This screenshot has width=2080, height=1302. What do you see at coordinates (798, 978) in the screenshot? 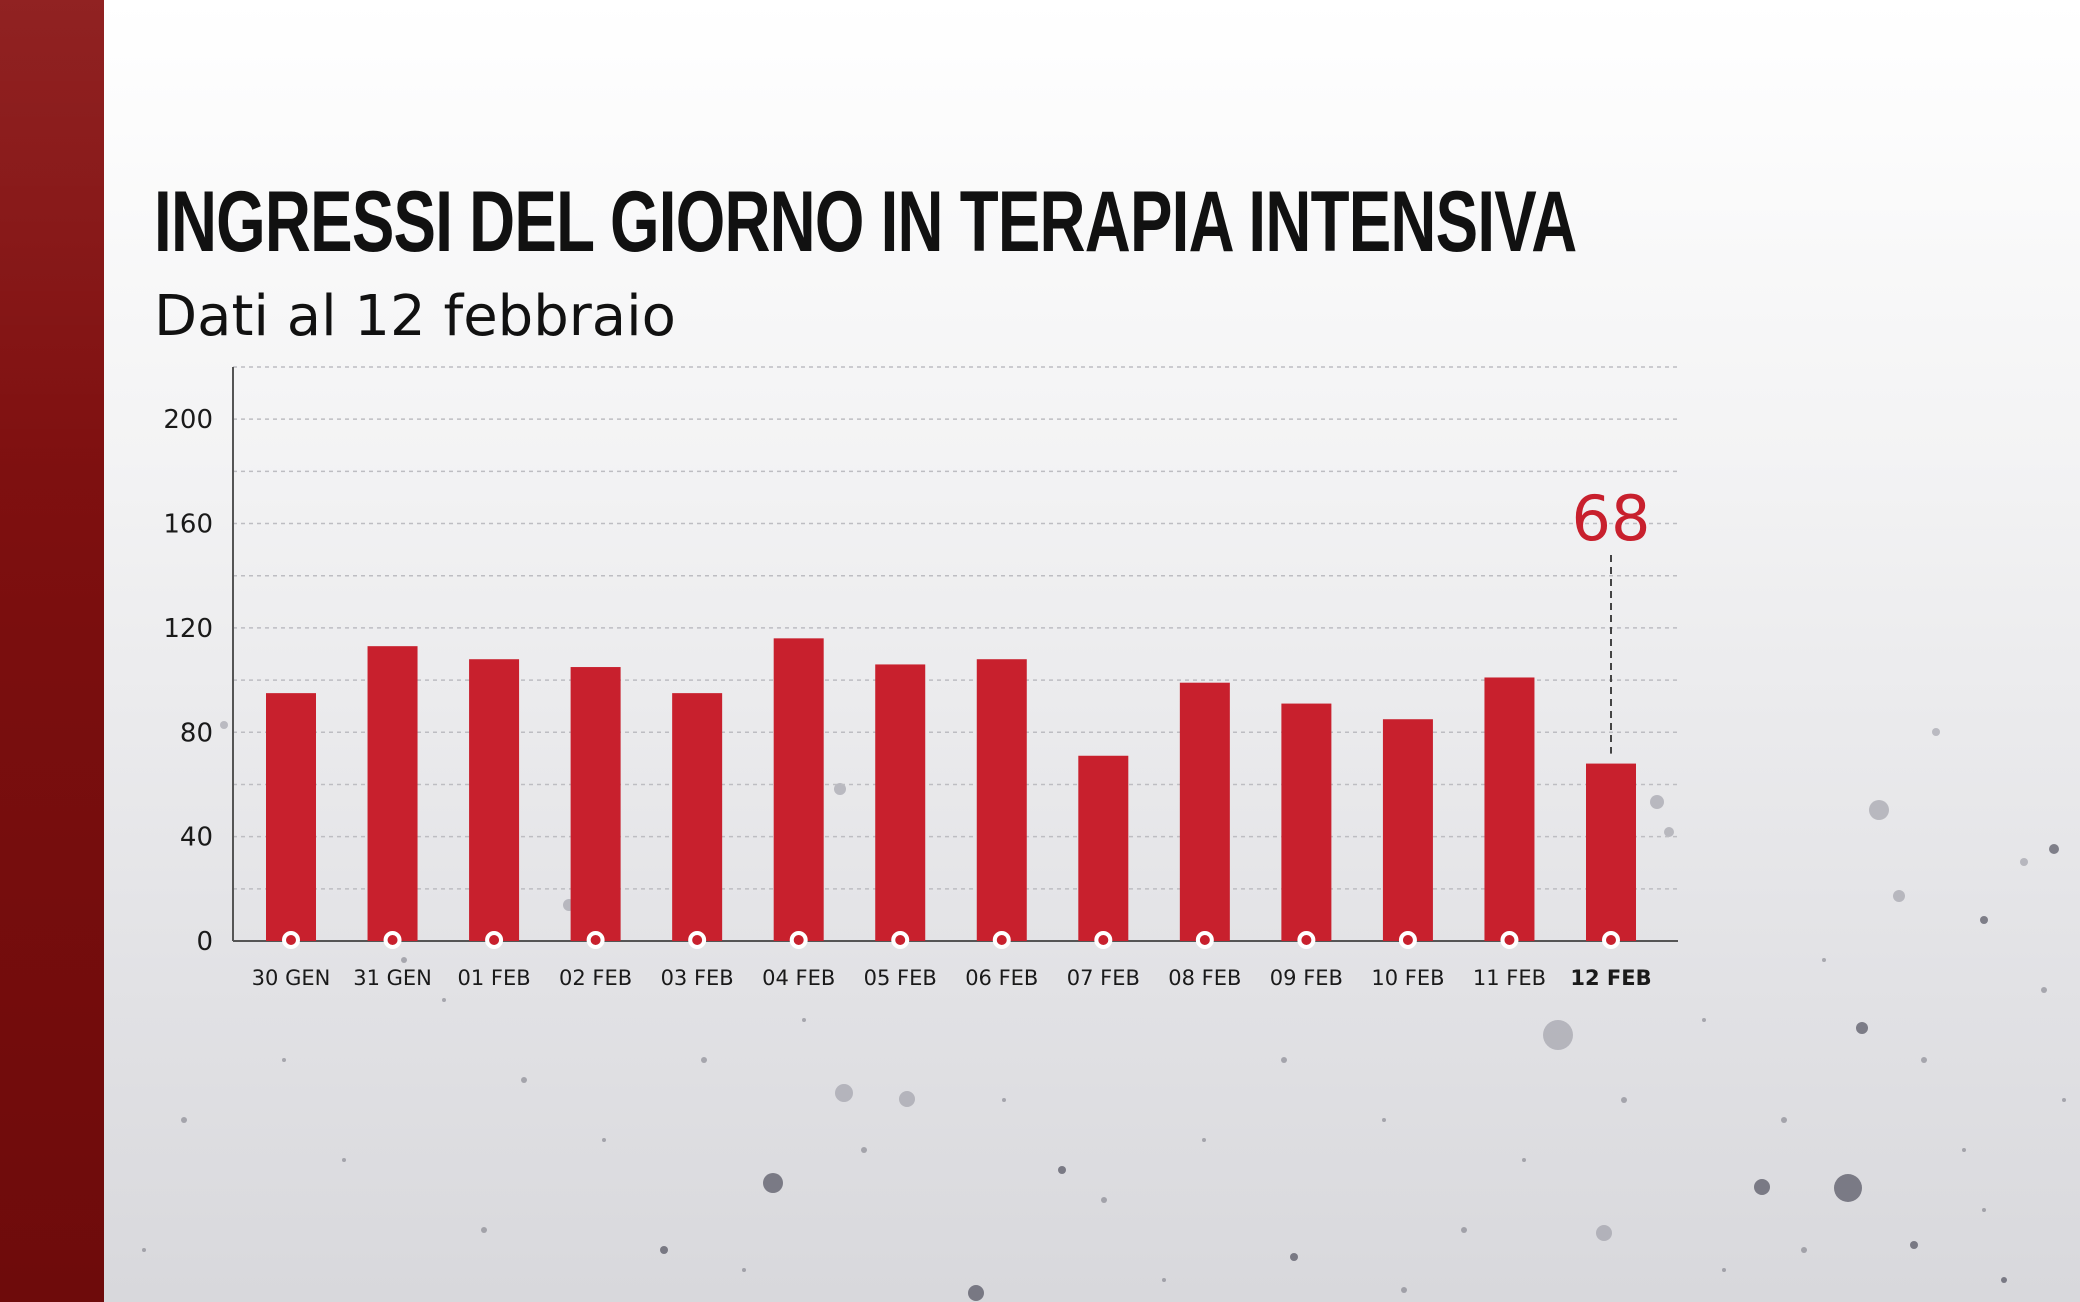
I see `x-tick-label: 04 FEB` at bounding box center [798, 978].